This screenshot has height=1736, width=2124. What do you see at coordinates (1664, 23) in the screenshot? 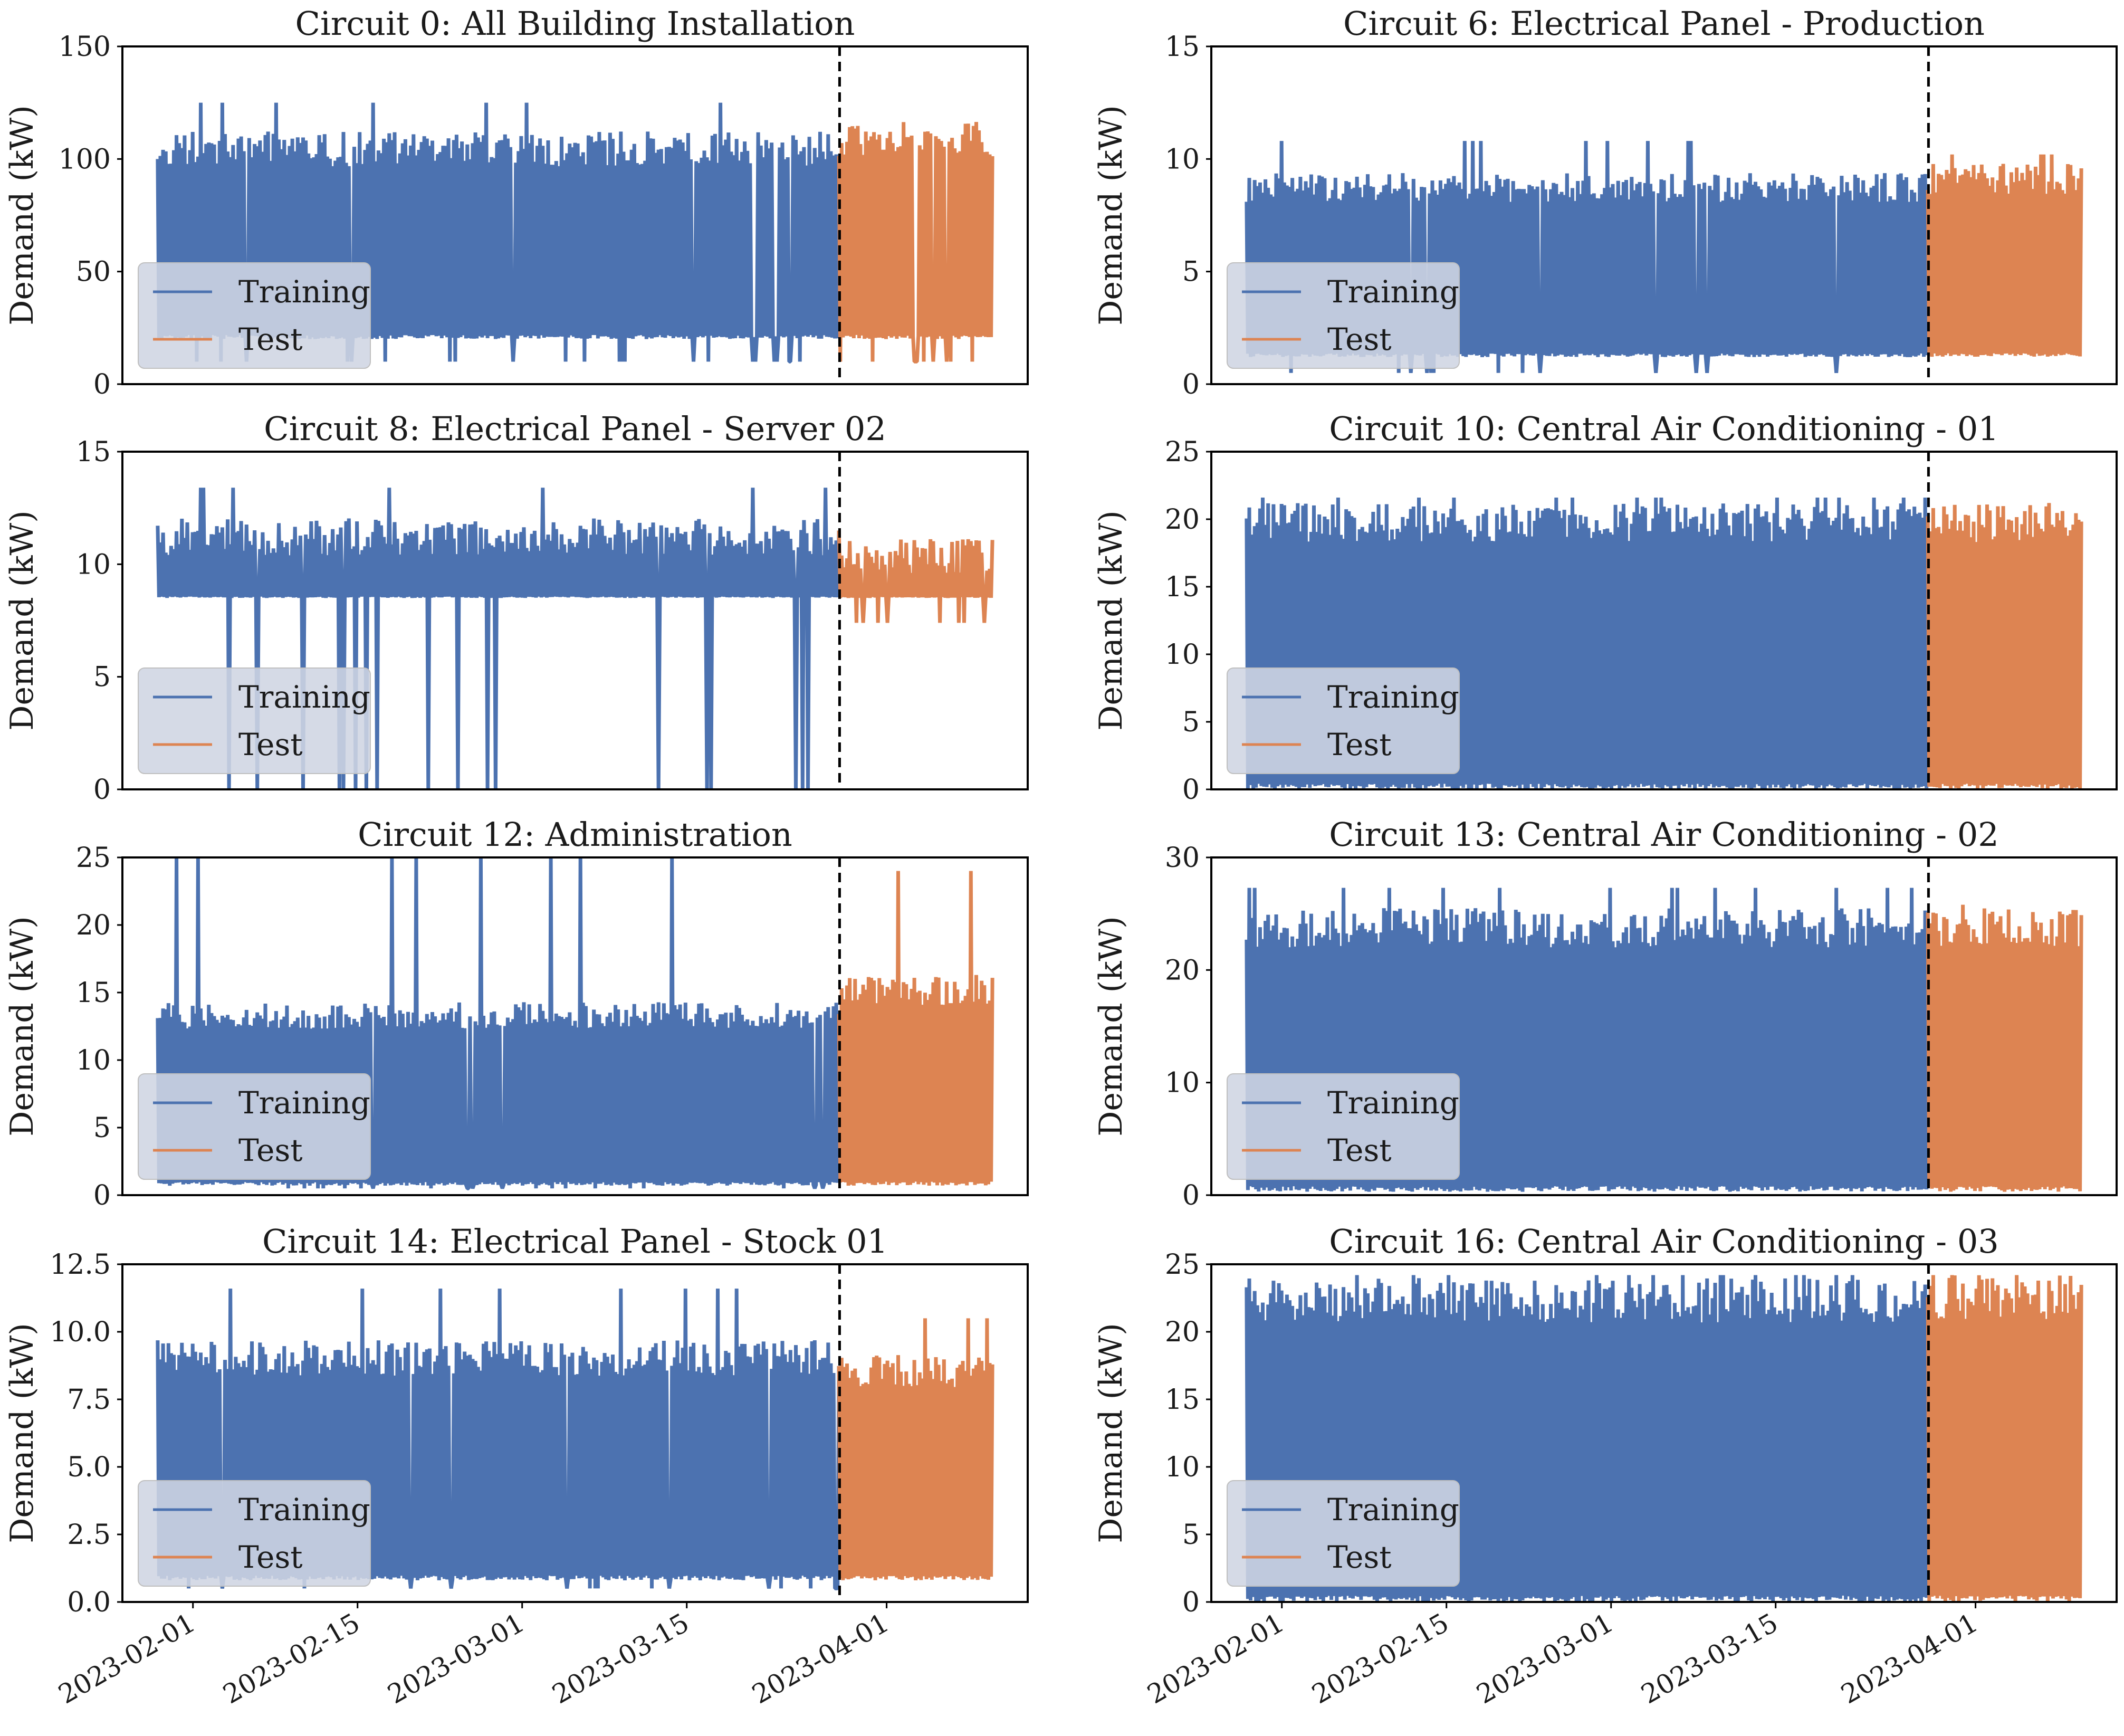
I see `chart-title: Circuit 6: Electrical Panel - Production` at bounding box center [1664, 23].